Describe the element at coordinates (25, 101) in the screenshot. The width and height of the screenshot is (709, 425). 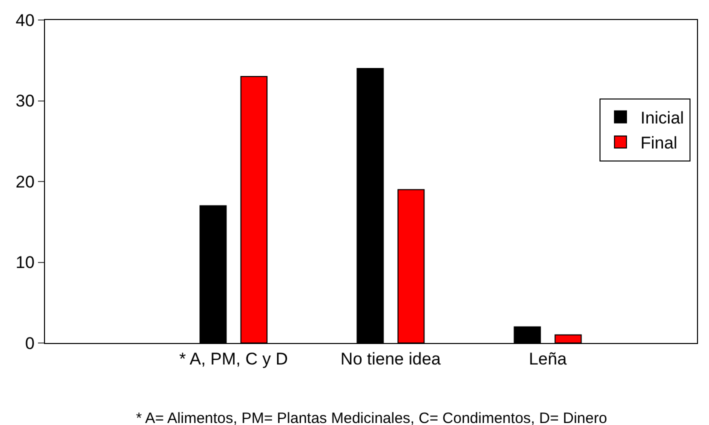
I see `y-tick-label: 30` at that location.